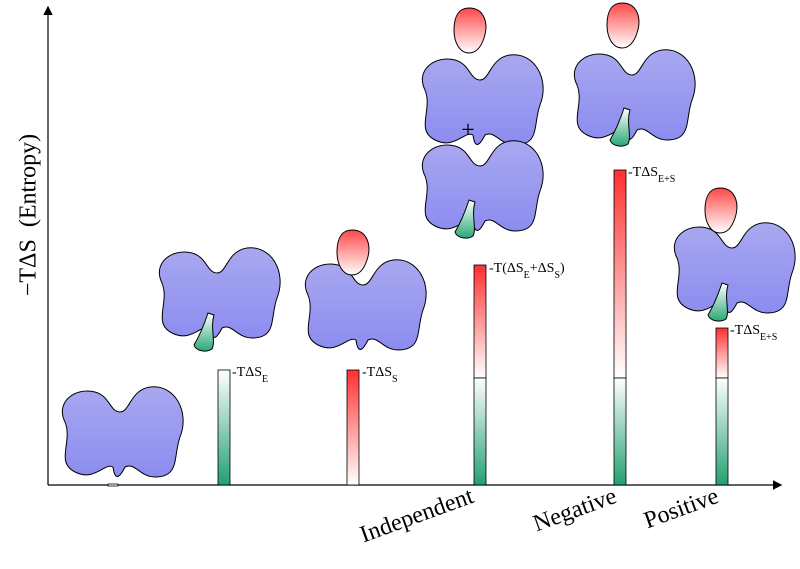  What do you see at coordinates (250, 375) in the screenshot?
I see `bar-label: -TΔSE` at bounding box center [250, 375].